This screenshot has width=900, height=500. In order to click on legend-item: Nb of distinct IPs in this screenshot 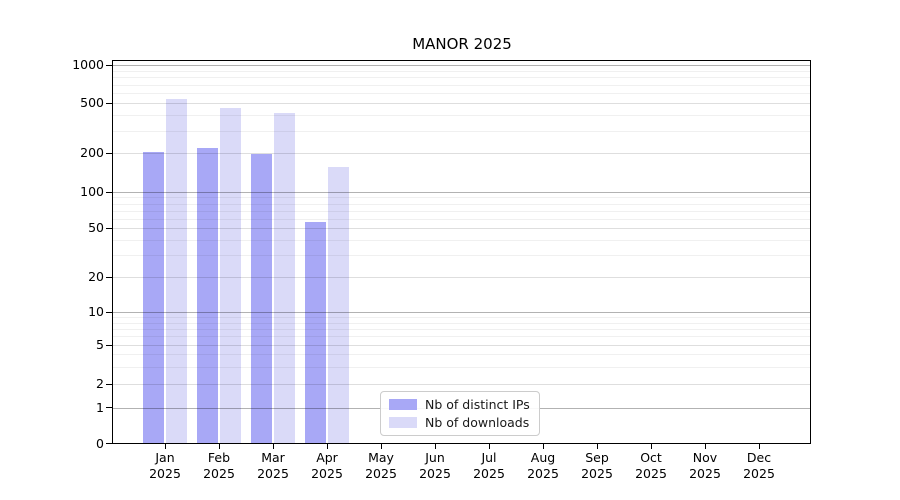, I will do `click(460, 404)`.